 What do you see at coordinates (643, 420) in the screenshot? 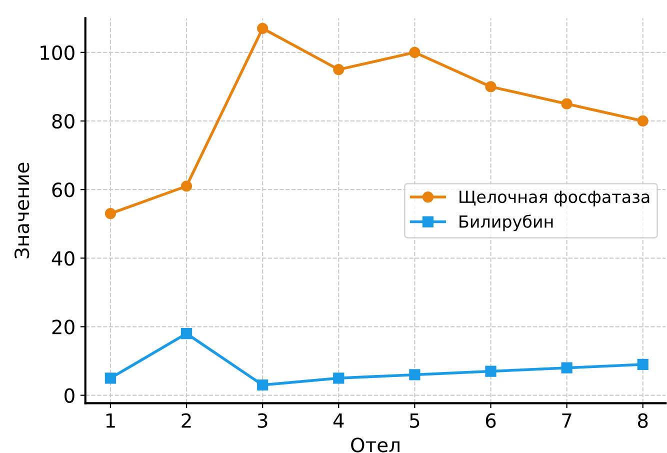
I see `x-tick-label: 8` at bounding box center [643, 420].